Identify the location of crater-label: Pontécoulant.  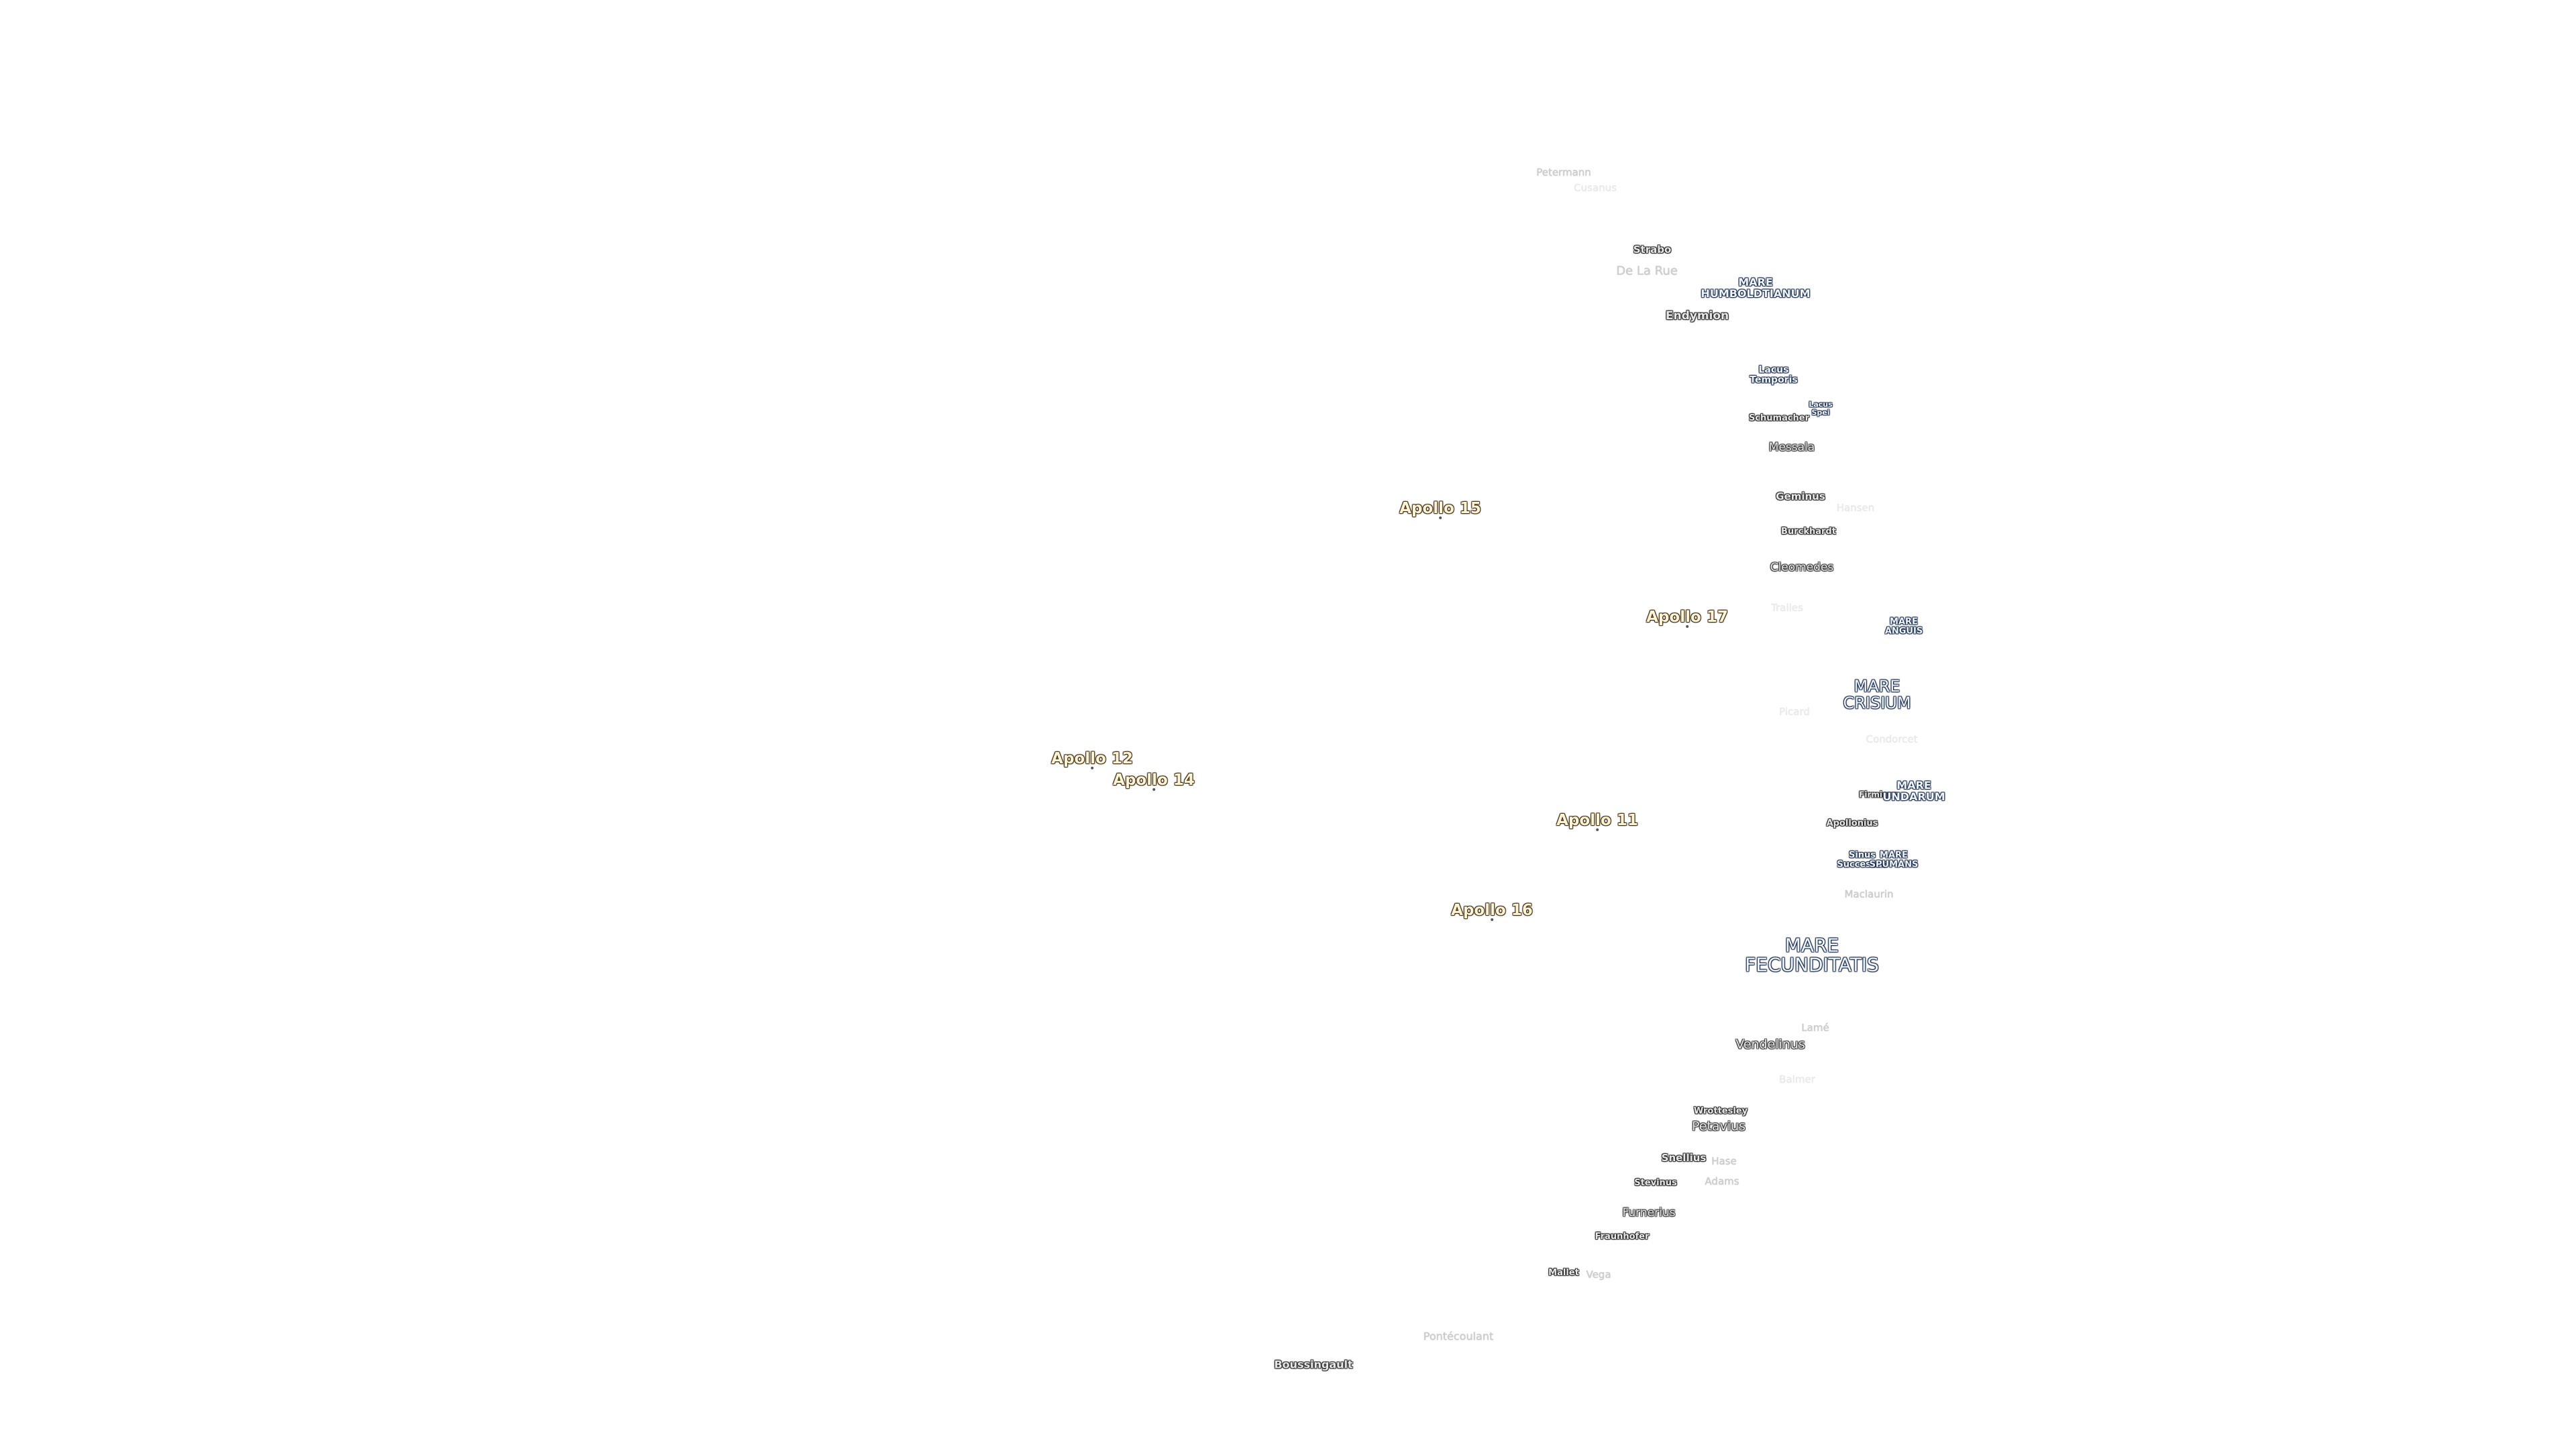
(1458, 1336).